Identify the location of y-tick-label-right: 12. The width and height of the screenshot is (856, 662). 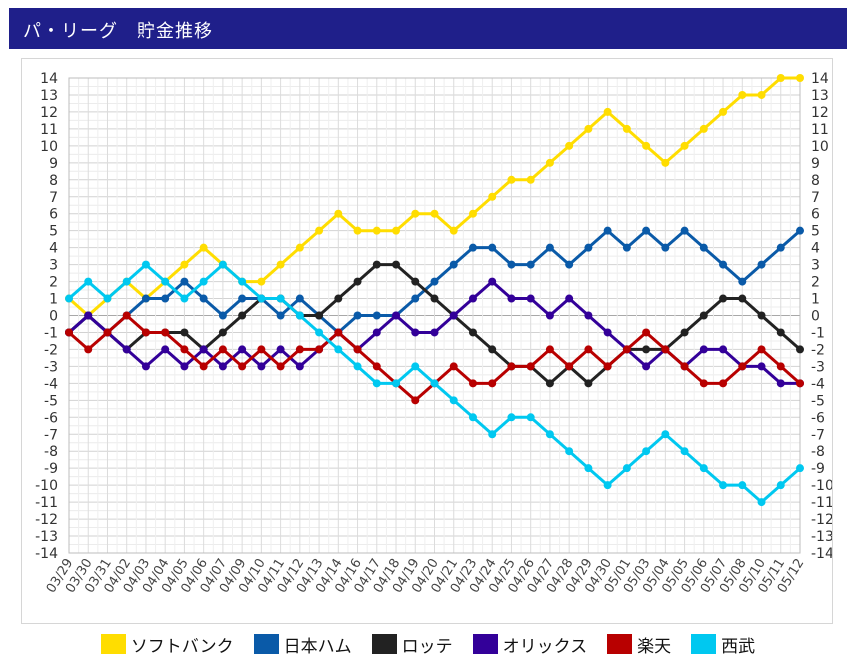
(820, 113).